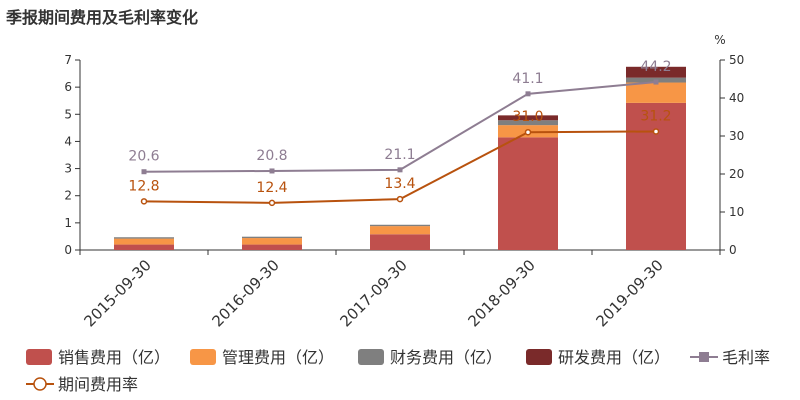 This screenshot has width=800, height=400. I want to click on right-axis-unit: %, so click(719, 40).